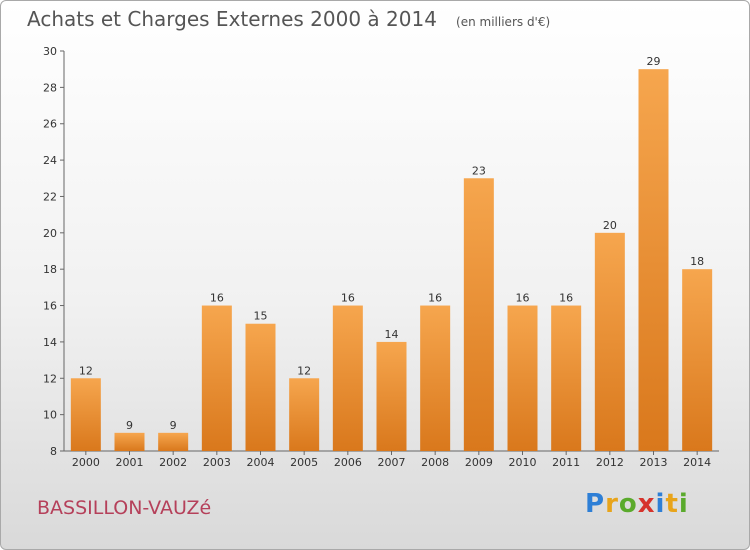 The image size is (750, 550). I want to click on logo-letter: P, so click(595, 504).